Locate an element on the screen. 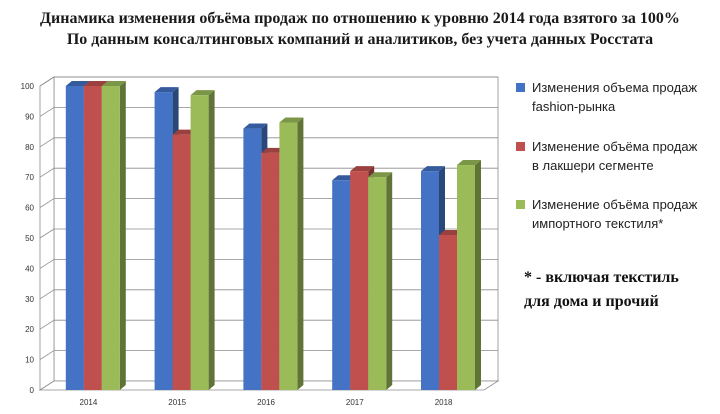 This screenshot has height=414, width=720. x-tick-label: 2018 is located at coordinates (444, 402).